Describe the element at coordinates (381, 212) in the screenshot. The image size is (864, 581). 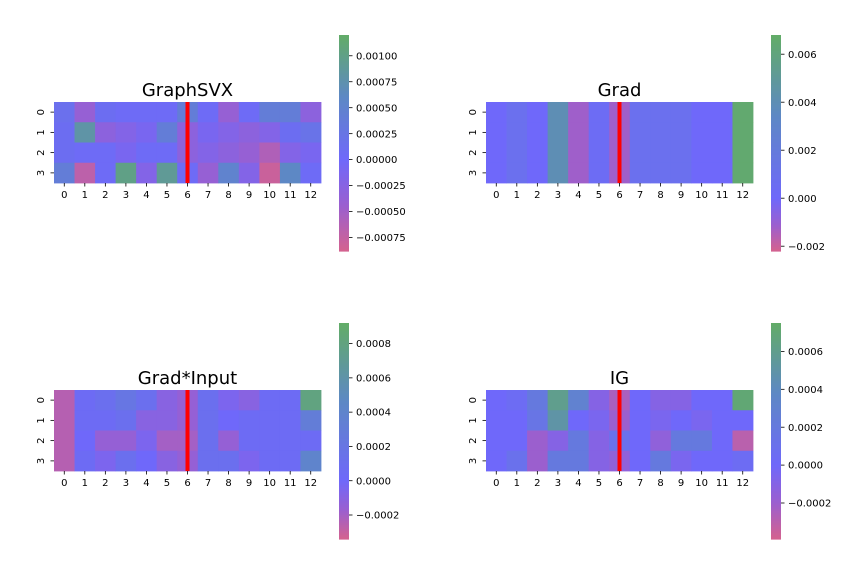
I see `colorbar-tick-label: −0.00050` at that location.